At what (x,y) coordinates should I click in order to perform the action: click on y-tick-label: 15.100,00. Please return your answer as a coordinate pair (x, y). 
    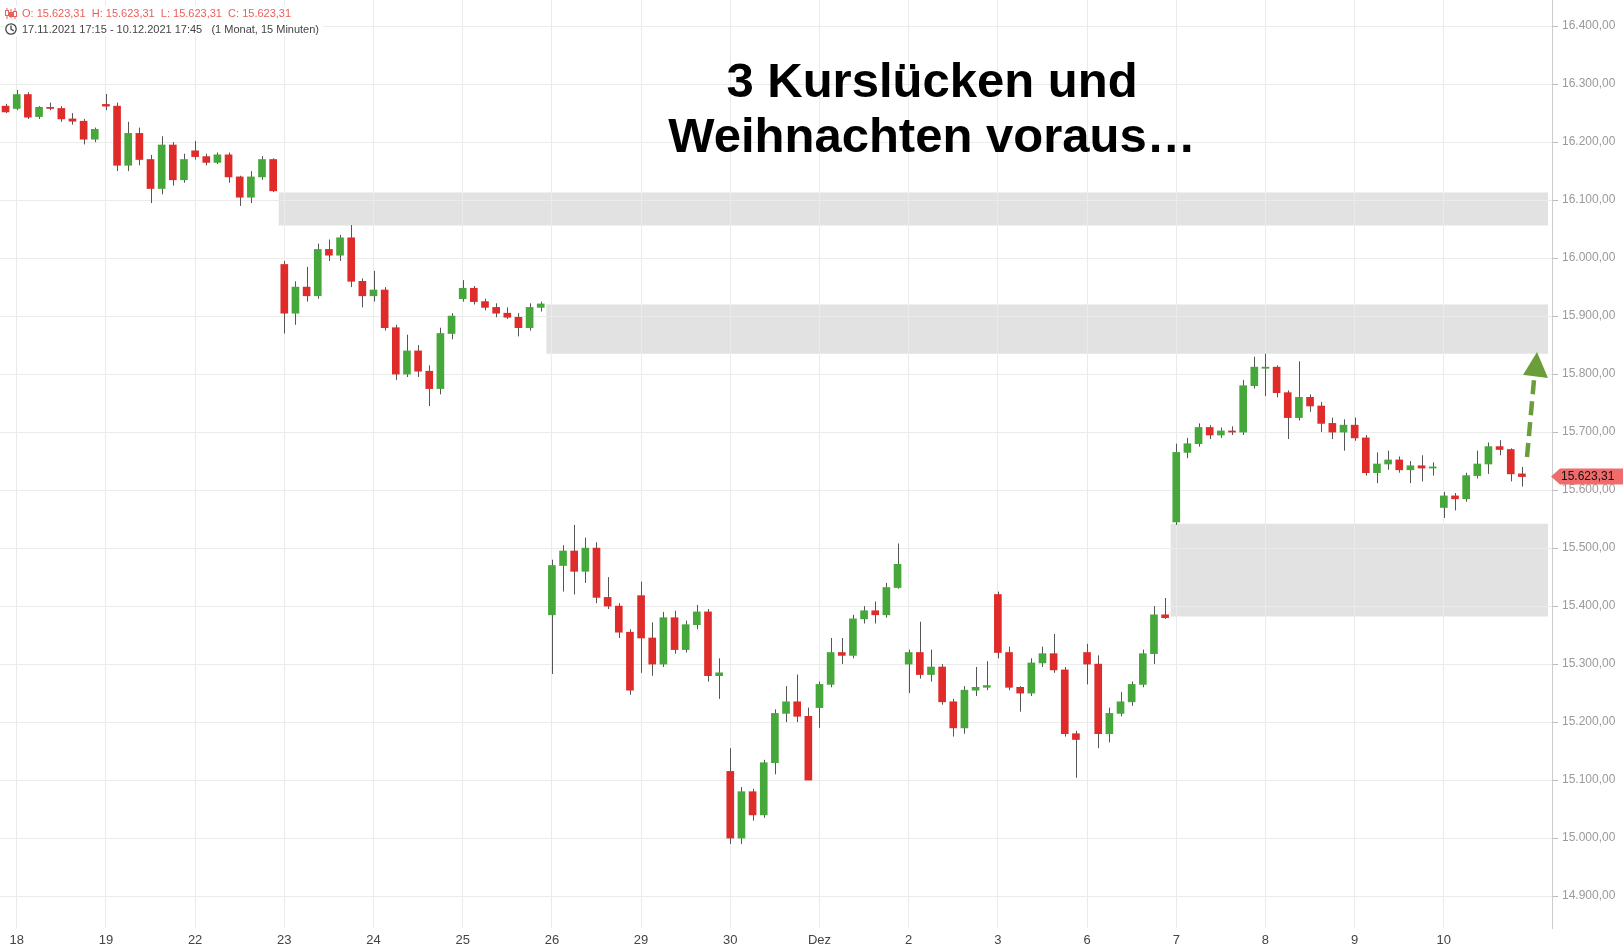
    Looking at the image, I should click on (1589, 779).